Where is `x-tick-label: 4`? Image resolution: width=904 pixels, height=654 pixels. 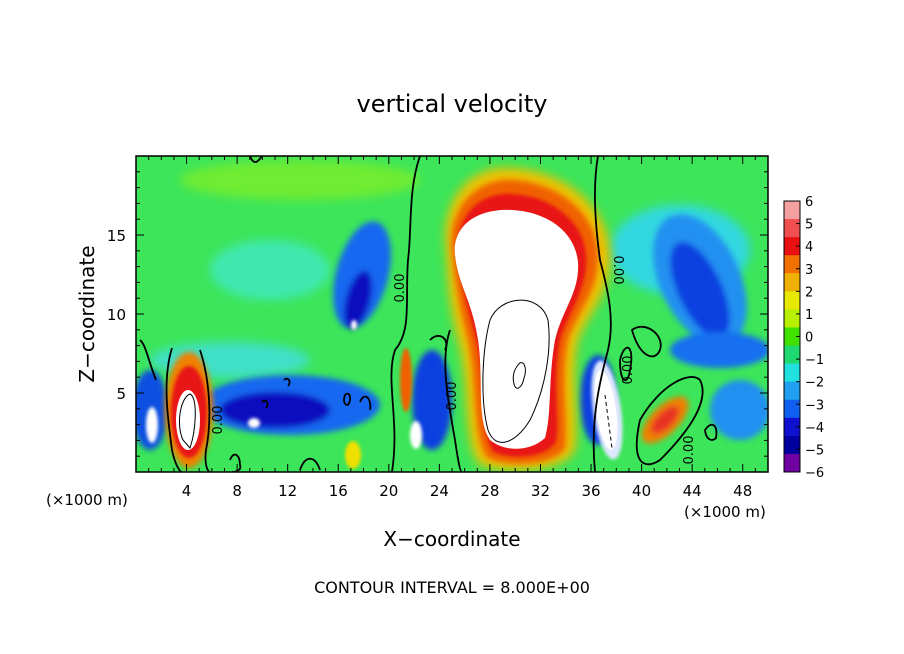
x-tick-label: 4 is located at coordinates (187, 491).